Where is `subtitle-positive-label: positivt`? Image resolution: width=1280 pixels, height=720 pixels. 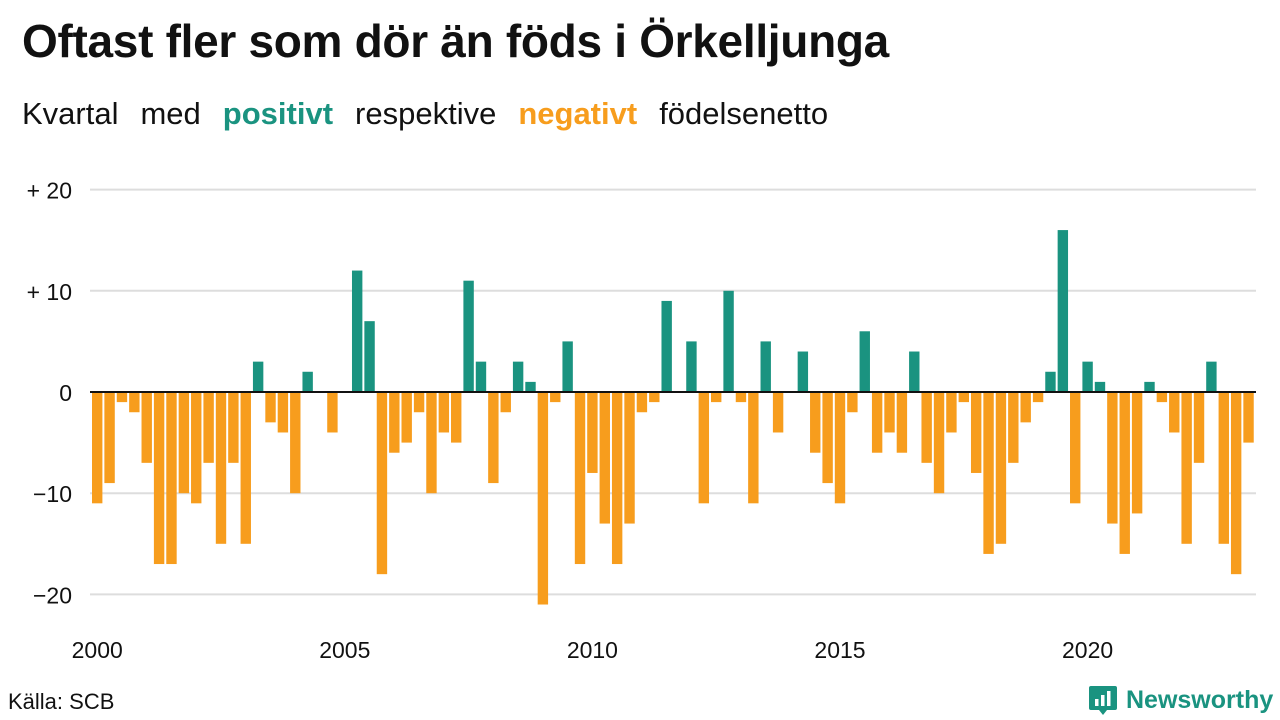
subtitle-positive-label: positivt is located at coordinates (278, 113).